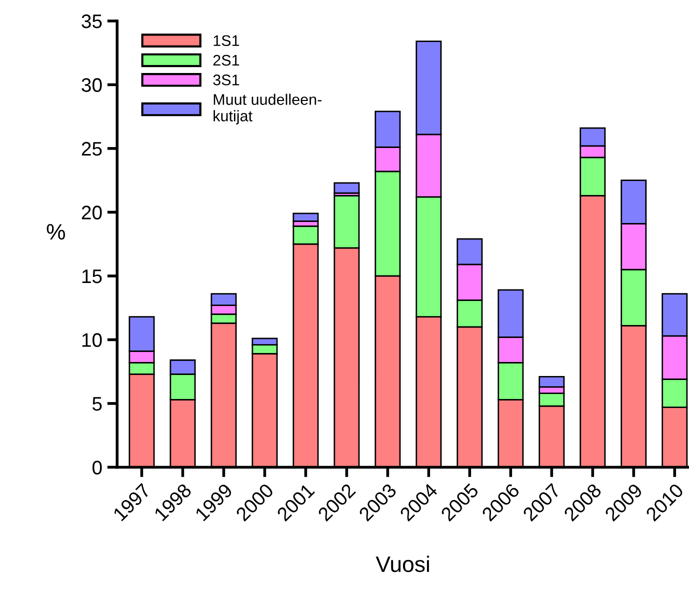  What do you see at coordinates (92, 85) in the screenshot?
I see `y-tick-label: 30` at bounding box center [92, 85].